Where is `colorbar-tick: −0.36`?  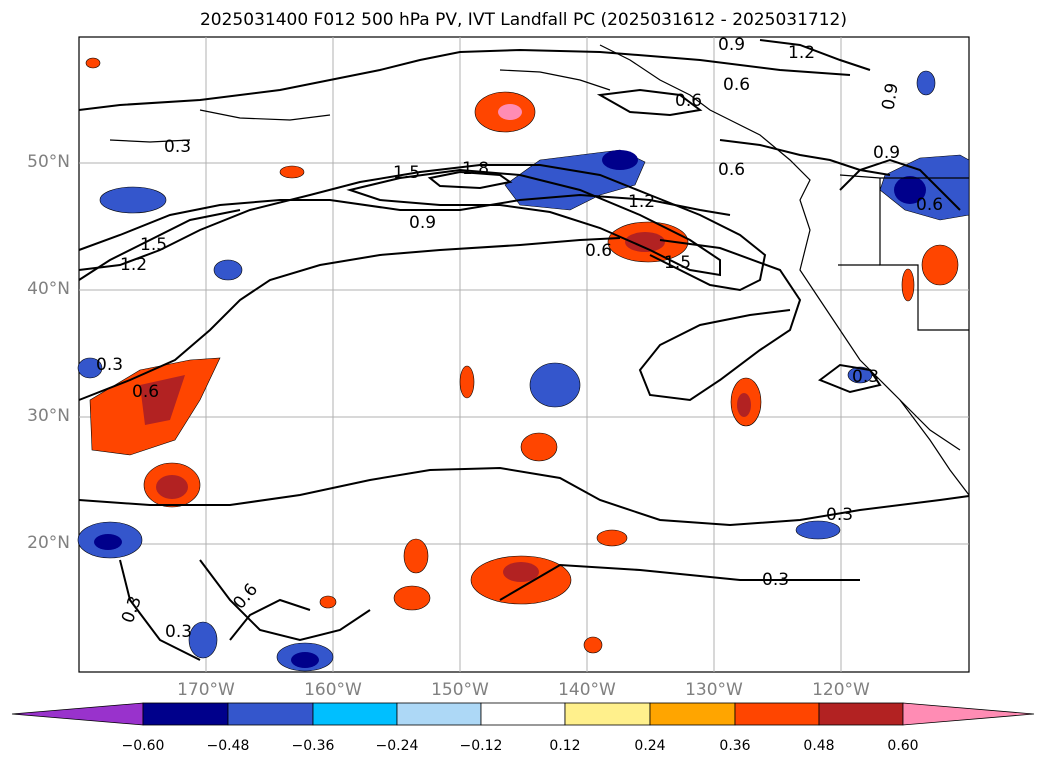
colorbar-tick: −0.36 is located at coordinates (313, 746).